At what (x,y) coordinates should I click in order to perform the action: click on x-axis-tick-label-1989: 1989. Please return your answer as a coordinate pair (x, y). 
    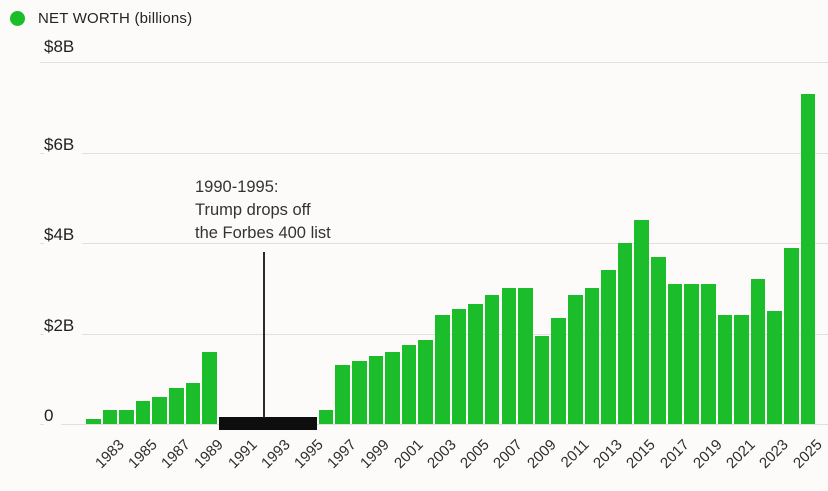
    Looking at the image, I should click on (209, 454).